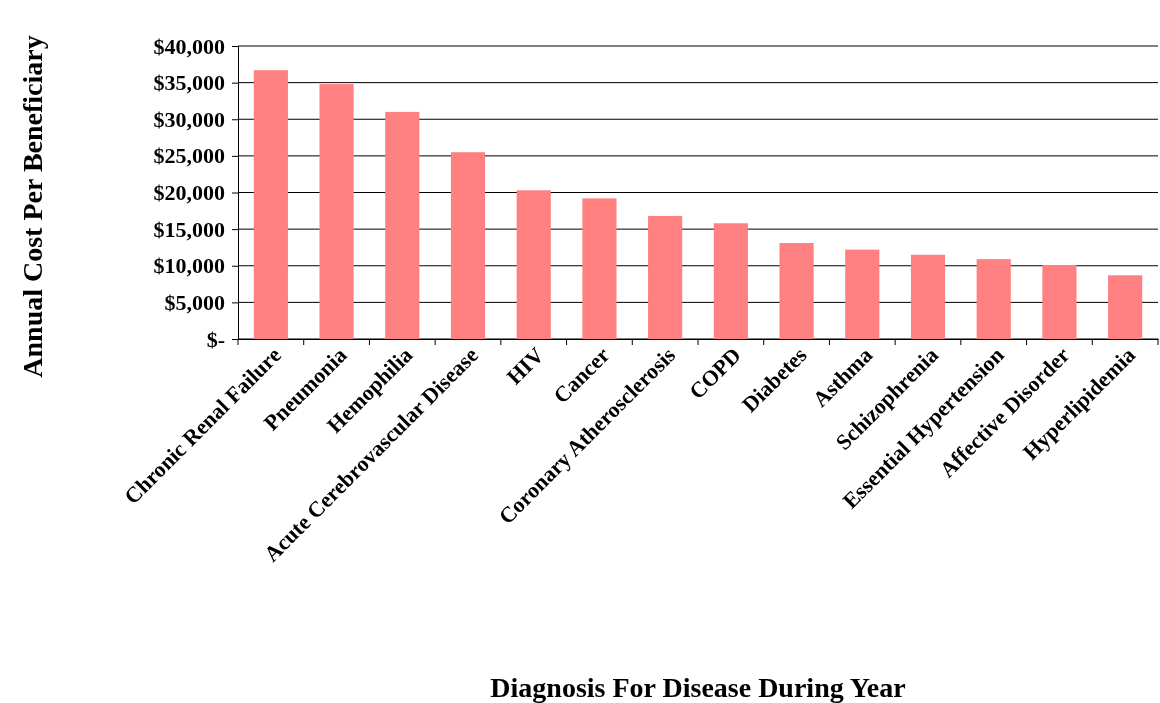  Describe the element at coordinates (189, 229) in the screenshot. I see `y-tick-label: $15,000` at that location.